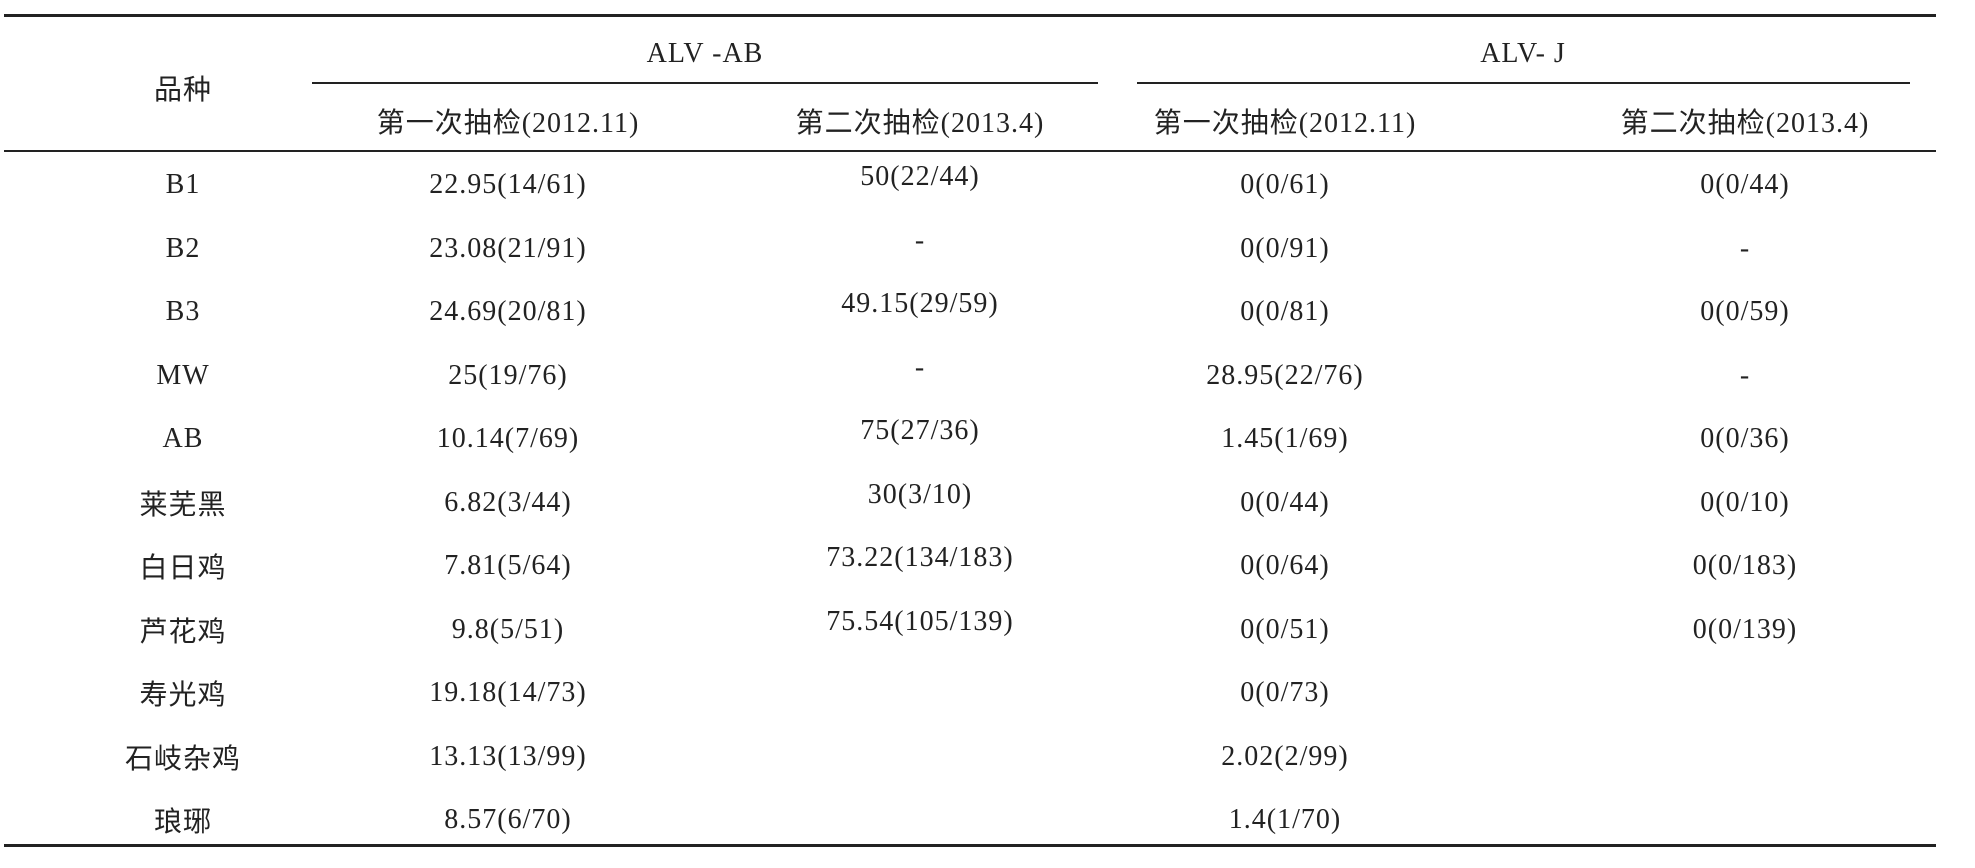  Describe the element at coordinates (508, 502) in the screenshot. I see `table-cell: 6.82(3/44)` at that location.